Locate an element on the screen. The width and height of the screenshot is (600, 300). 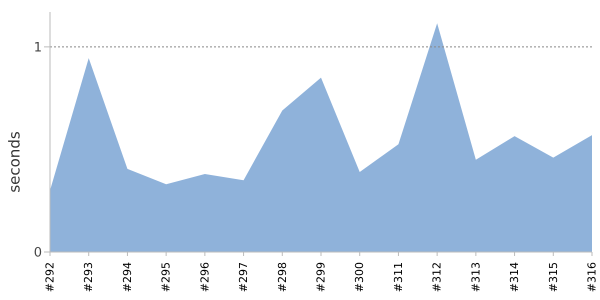
x-tick-label: #311 is located at coordinates (398, 277).